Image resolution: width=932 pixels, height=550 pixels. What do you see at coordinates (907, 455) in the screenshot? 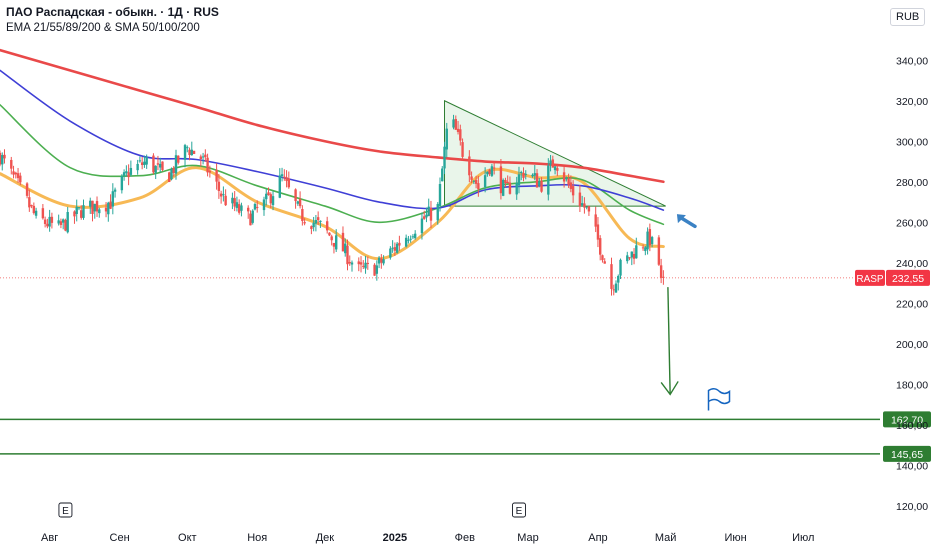
I see `level-label-2: 145,65` at bounding box center [907, 455].